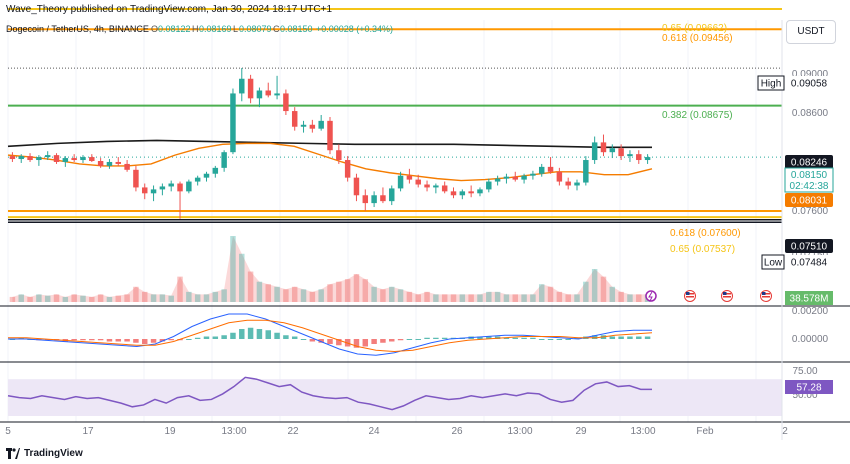  Describe the element at coordinates (88, 431) in the screenshot. I see `time-tick: 17` at that location.